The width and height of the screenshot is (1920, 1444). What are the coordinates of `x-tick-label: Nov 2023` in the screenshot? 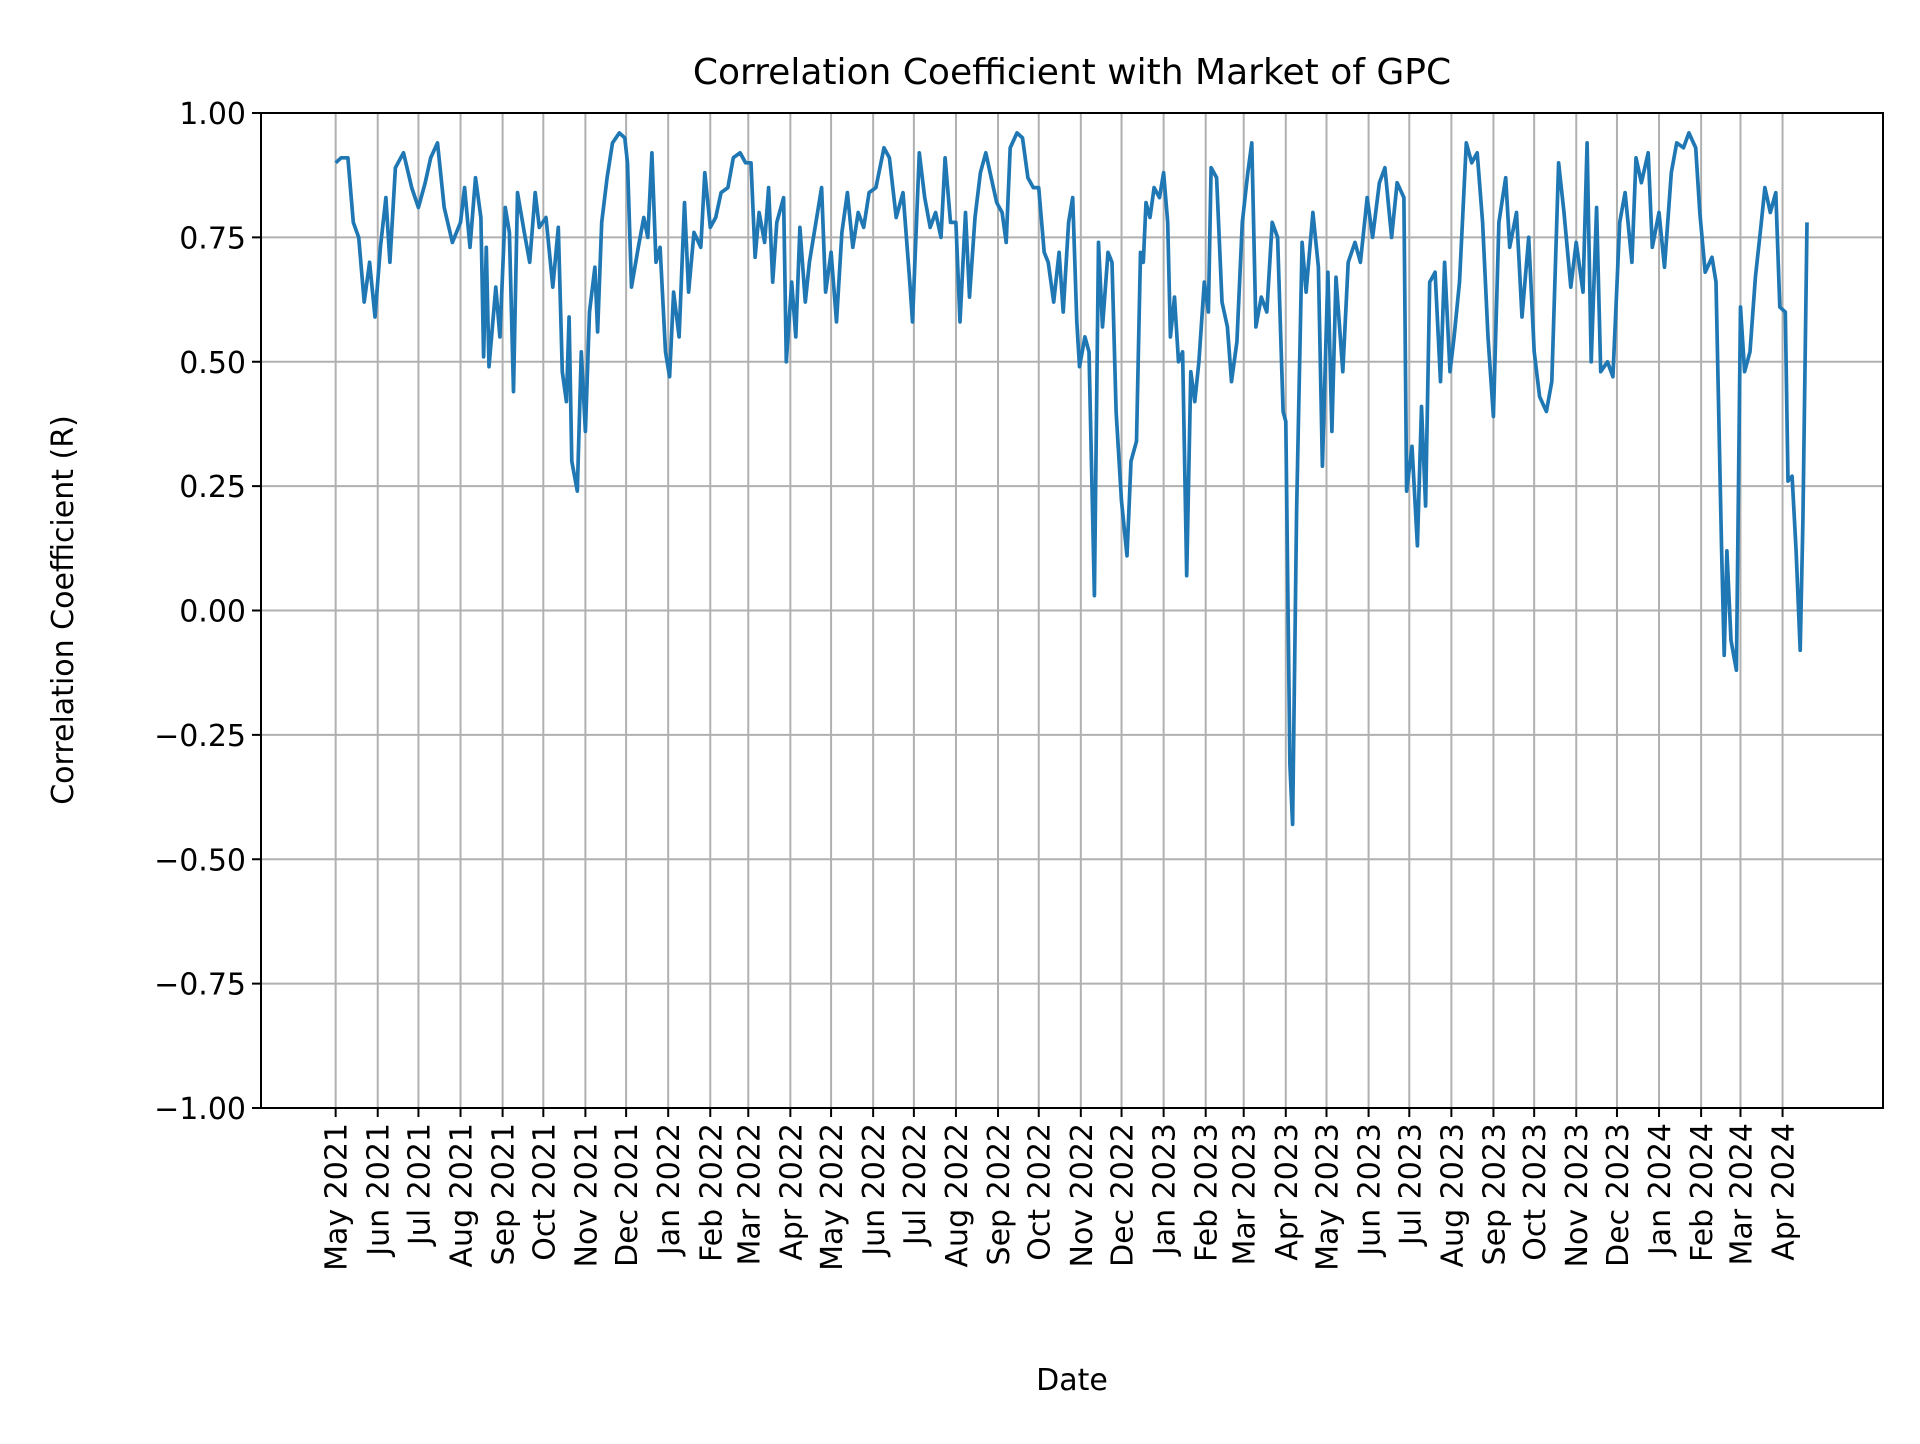 It's located at (1577, 1195).